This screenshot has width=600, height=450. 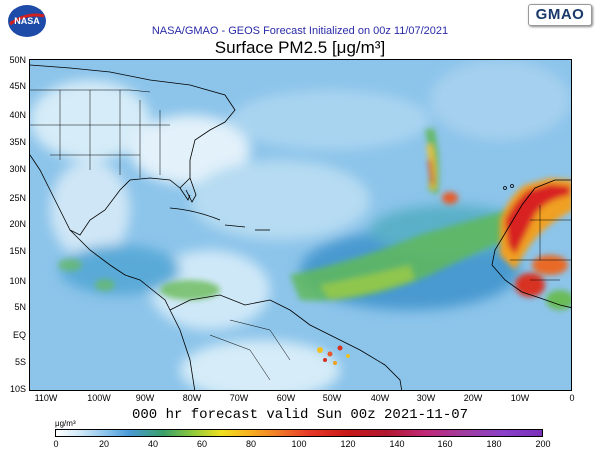 I want to click on nasa-logo: NASA, so click(x=27, y=21).